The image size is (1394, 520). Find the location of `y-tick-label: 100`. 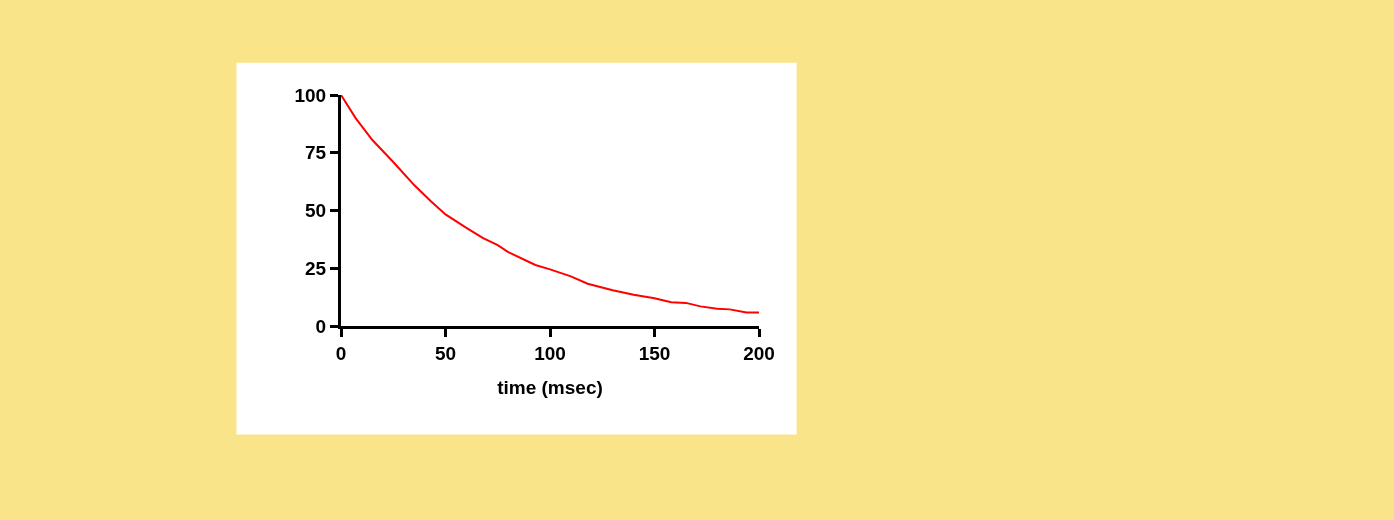

y-tick-label: 100 is located at coordinates (310, 95).